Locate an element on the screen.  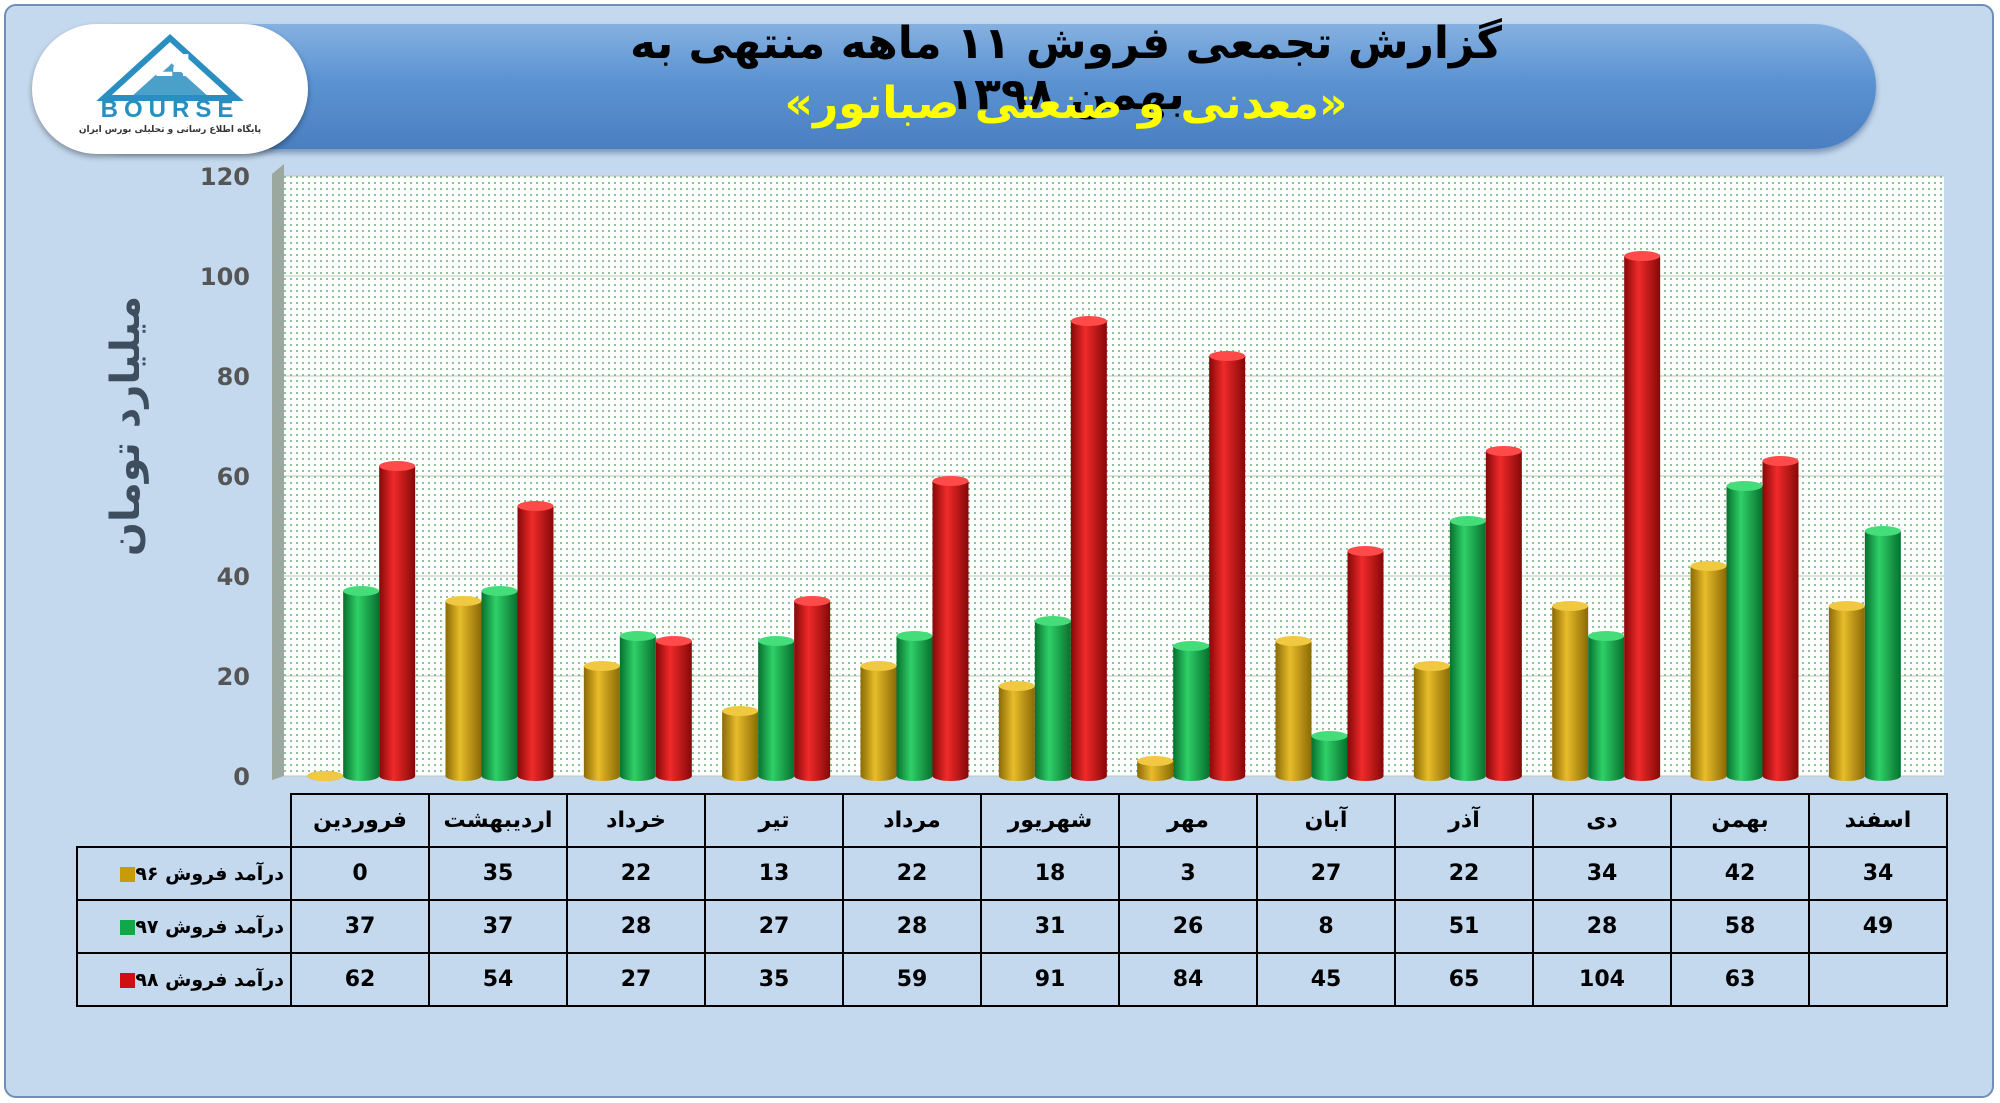
svg-text: 2 is located at coordinates (164, 66).